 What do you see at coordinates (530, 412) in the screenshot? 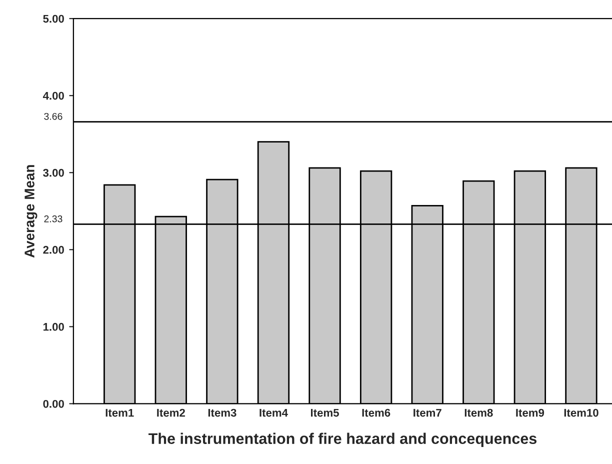
I see `x-tick-label: Item9` at bounding box center [530, 412].